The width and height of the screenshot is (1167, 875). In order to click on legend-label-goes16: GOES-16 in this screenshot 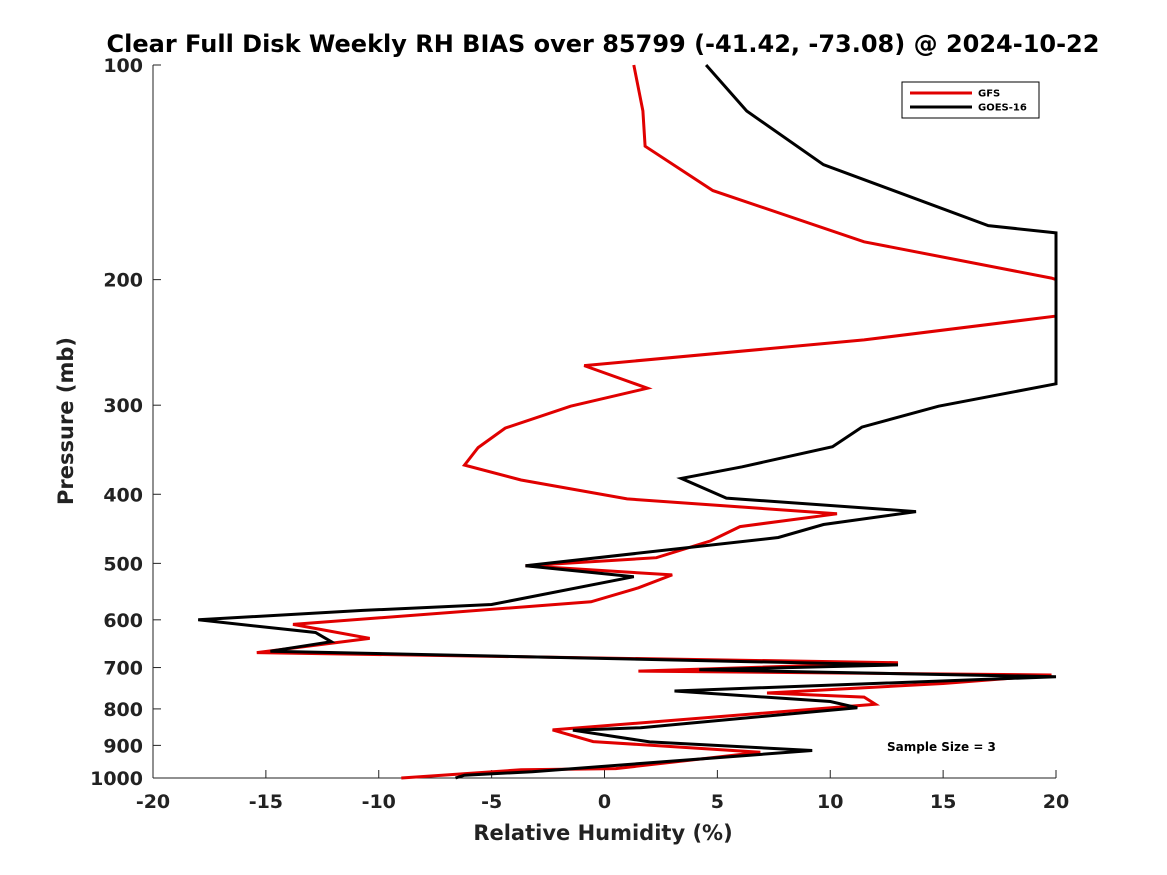, I will do `click(1002, 108)`.